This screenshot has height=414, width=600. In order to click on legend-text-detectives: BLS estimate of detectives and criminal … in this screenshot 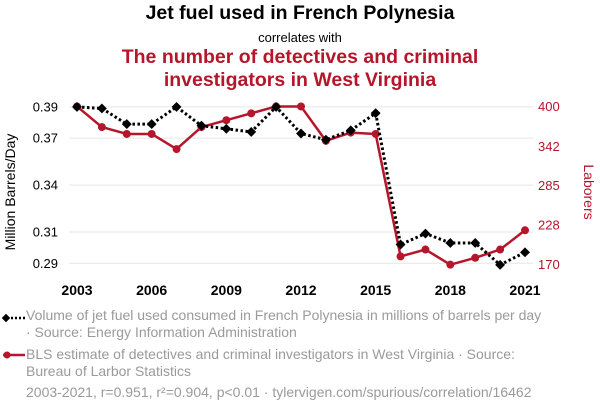, I will do `click(270, 362)`.